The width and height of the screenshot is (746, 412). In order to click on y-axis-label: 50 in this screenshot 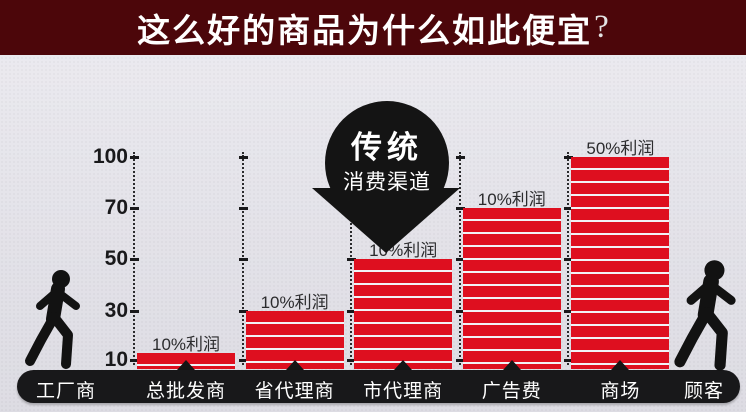, I will do `click(116, 258)`.